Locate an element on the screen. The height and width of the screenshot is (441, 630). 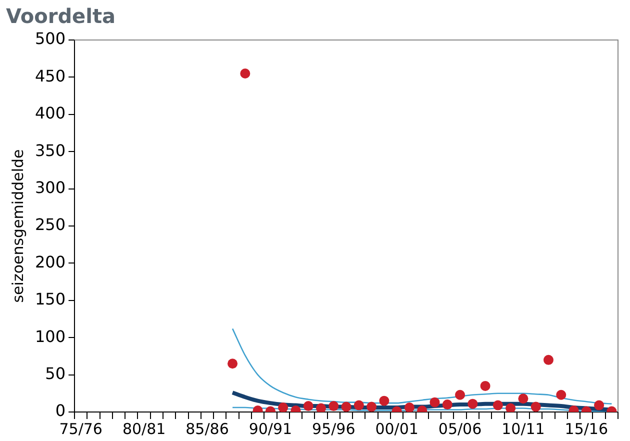
y-tick-label: 150 is located at coordinates (50, 299).